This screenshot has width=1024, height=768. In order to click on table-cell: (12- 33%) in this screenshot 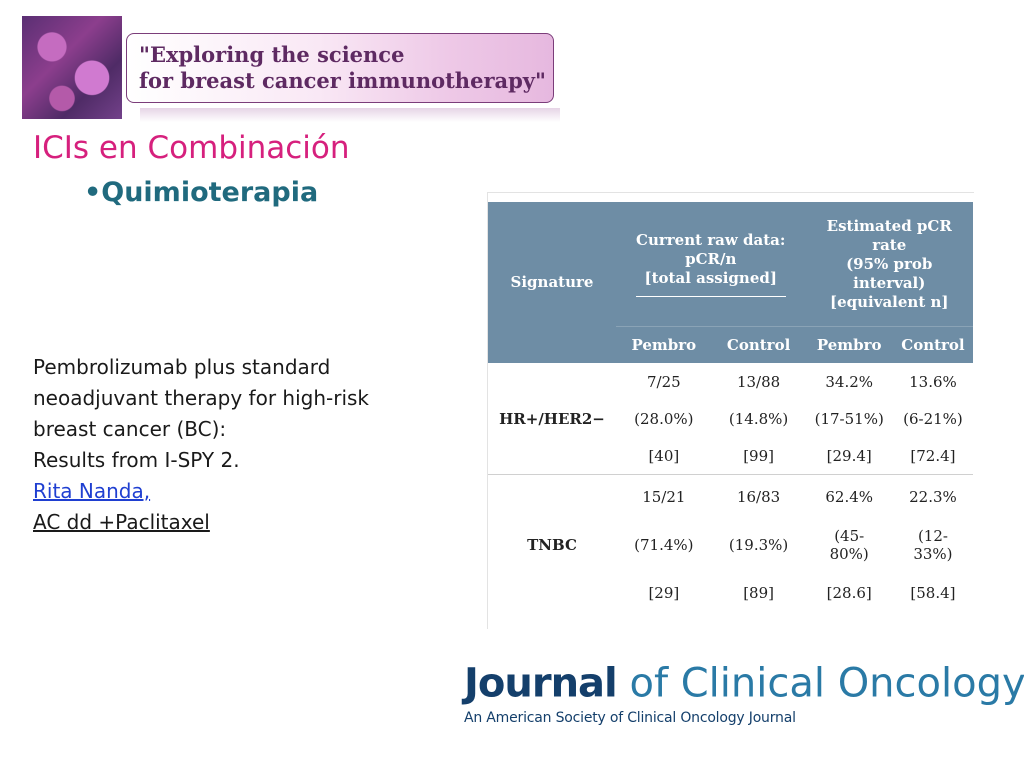, I will do `click(933, 545)`.